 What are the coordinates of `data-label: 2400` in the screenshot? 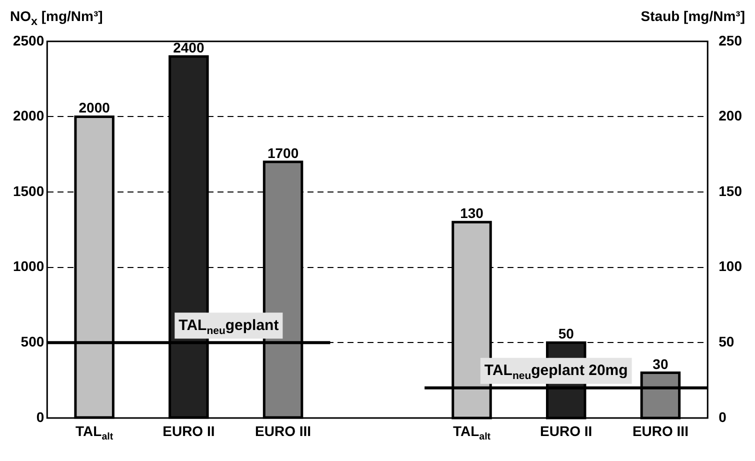 It's located at (188, 47).